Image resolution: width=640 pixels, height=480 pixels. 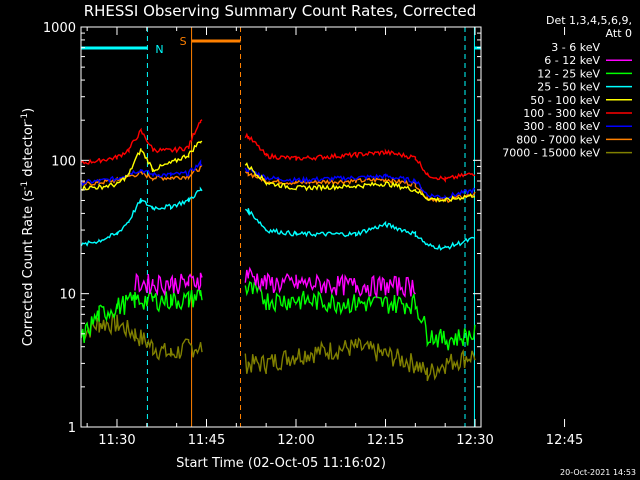 I want to click on legend-header-detectors: Det 1,3,4,5,6,9,, so click(x=589, y=20).